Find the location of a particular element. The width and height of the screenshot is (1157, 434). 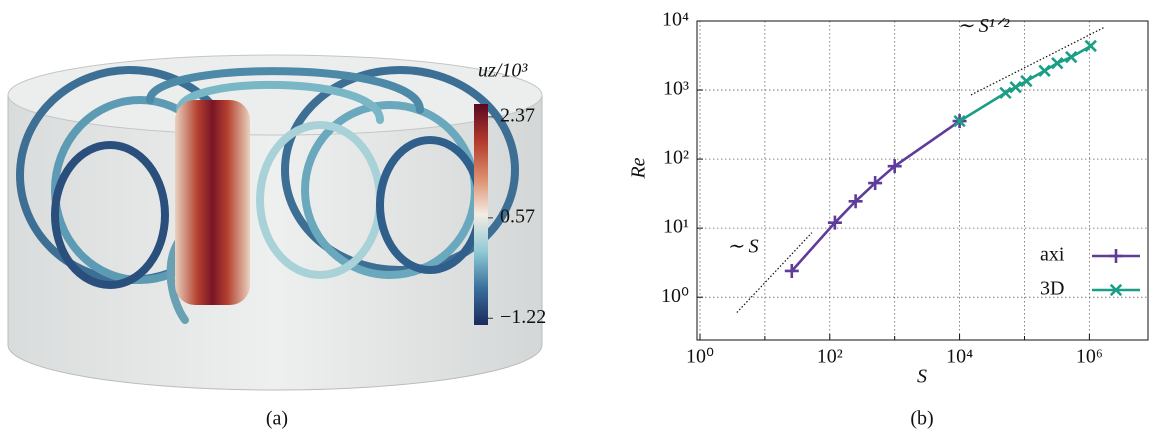

x-tick-label: 10⁰ is located at coordinates (700, 357).